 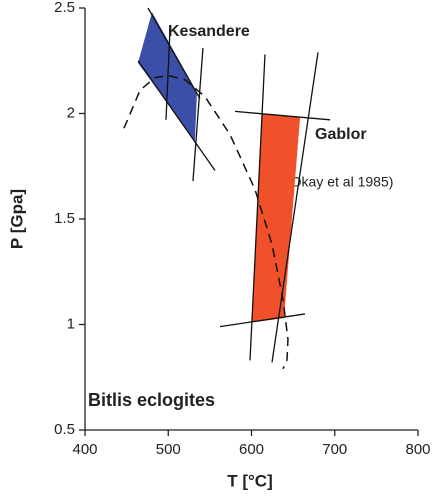 What do you see at coordinates (334, 449) in the screenshot?
I see `x-tick-label: 700` at bounding box center [334, 449].